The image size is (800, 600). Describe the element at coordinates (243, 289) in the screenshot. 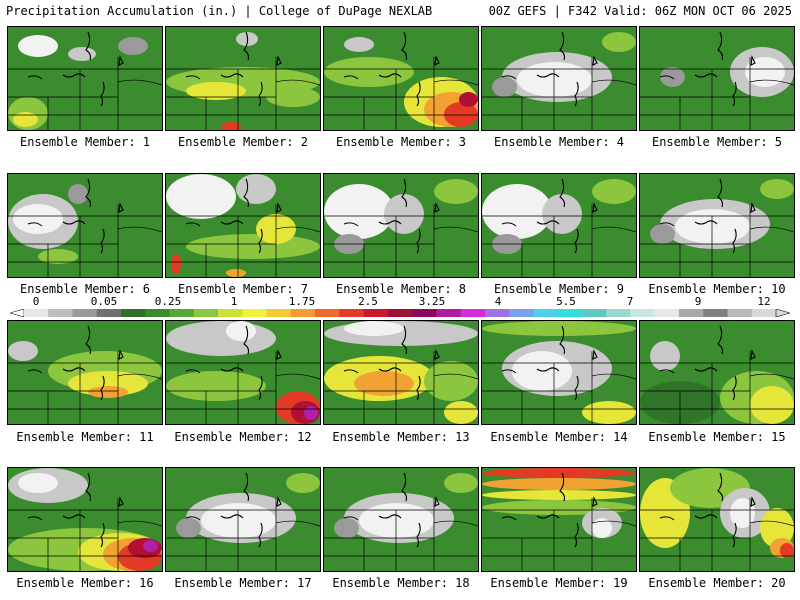

I see `ensemble-member-label: Ensemble Member: 7` at that location.